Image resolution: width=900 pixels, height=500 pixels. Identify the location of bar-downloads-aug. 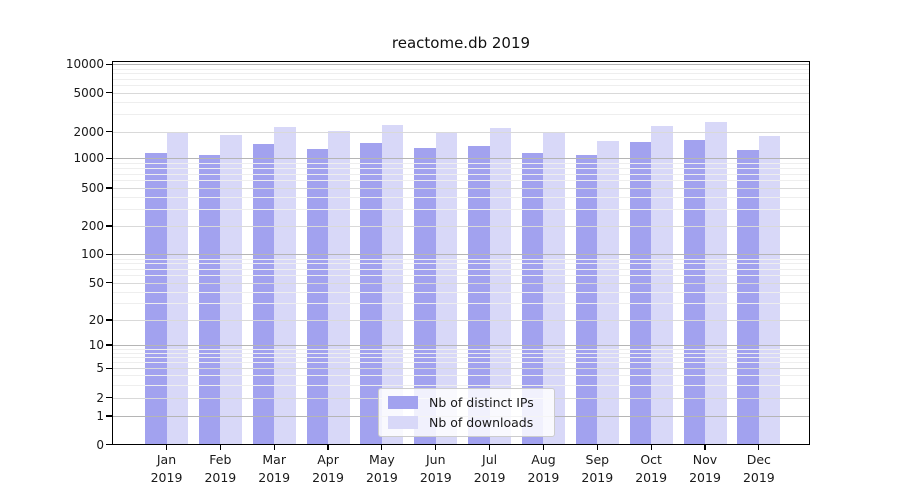
(554, 288).